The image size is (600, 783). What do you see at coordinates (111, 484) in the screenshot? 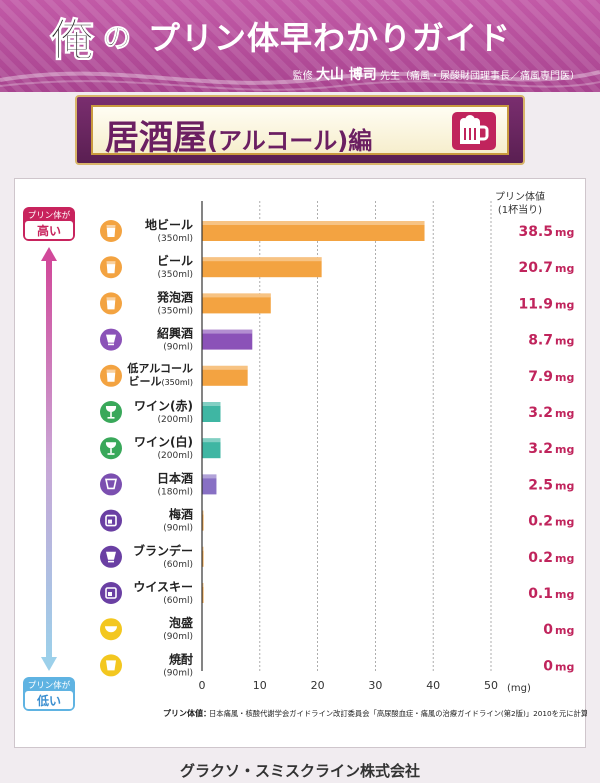
I see `sake-box-icon` at bounding box center [111, 484].